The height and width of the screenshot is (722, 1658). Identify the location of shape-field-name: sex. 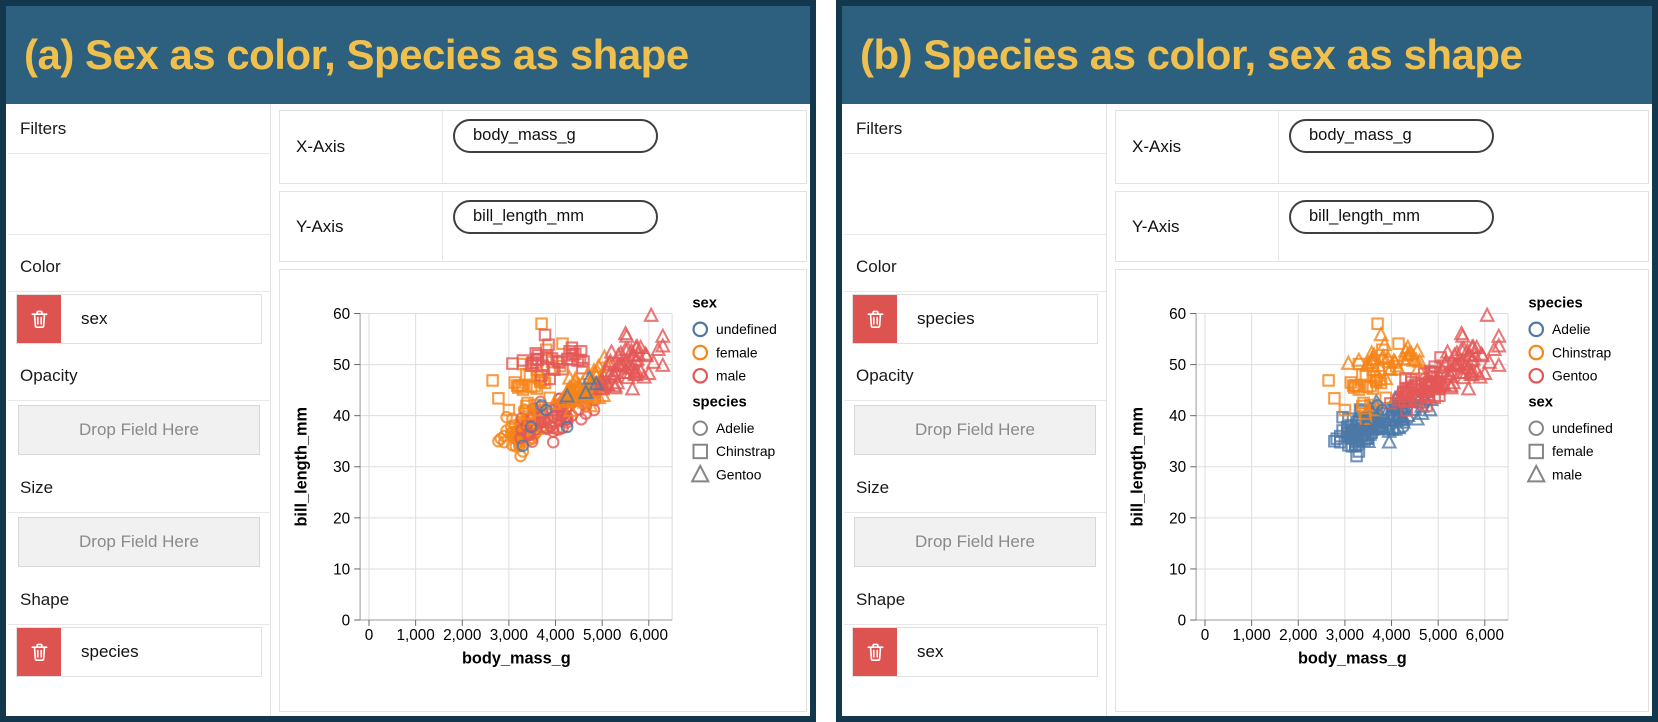
(930, 651).